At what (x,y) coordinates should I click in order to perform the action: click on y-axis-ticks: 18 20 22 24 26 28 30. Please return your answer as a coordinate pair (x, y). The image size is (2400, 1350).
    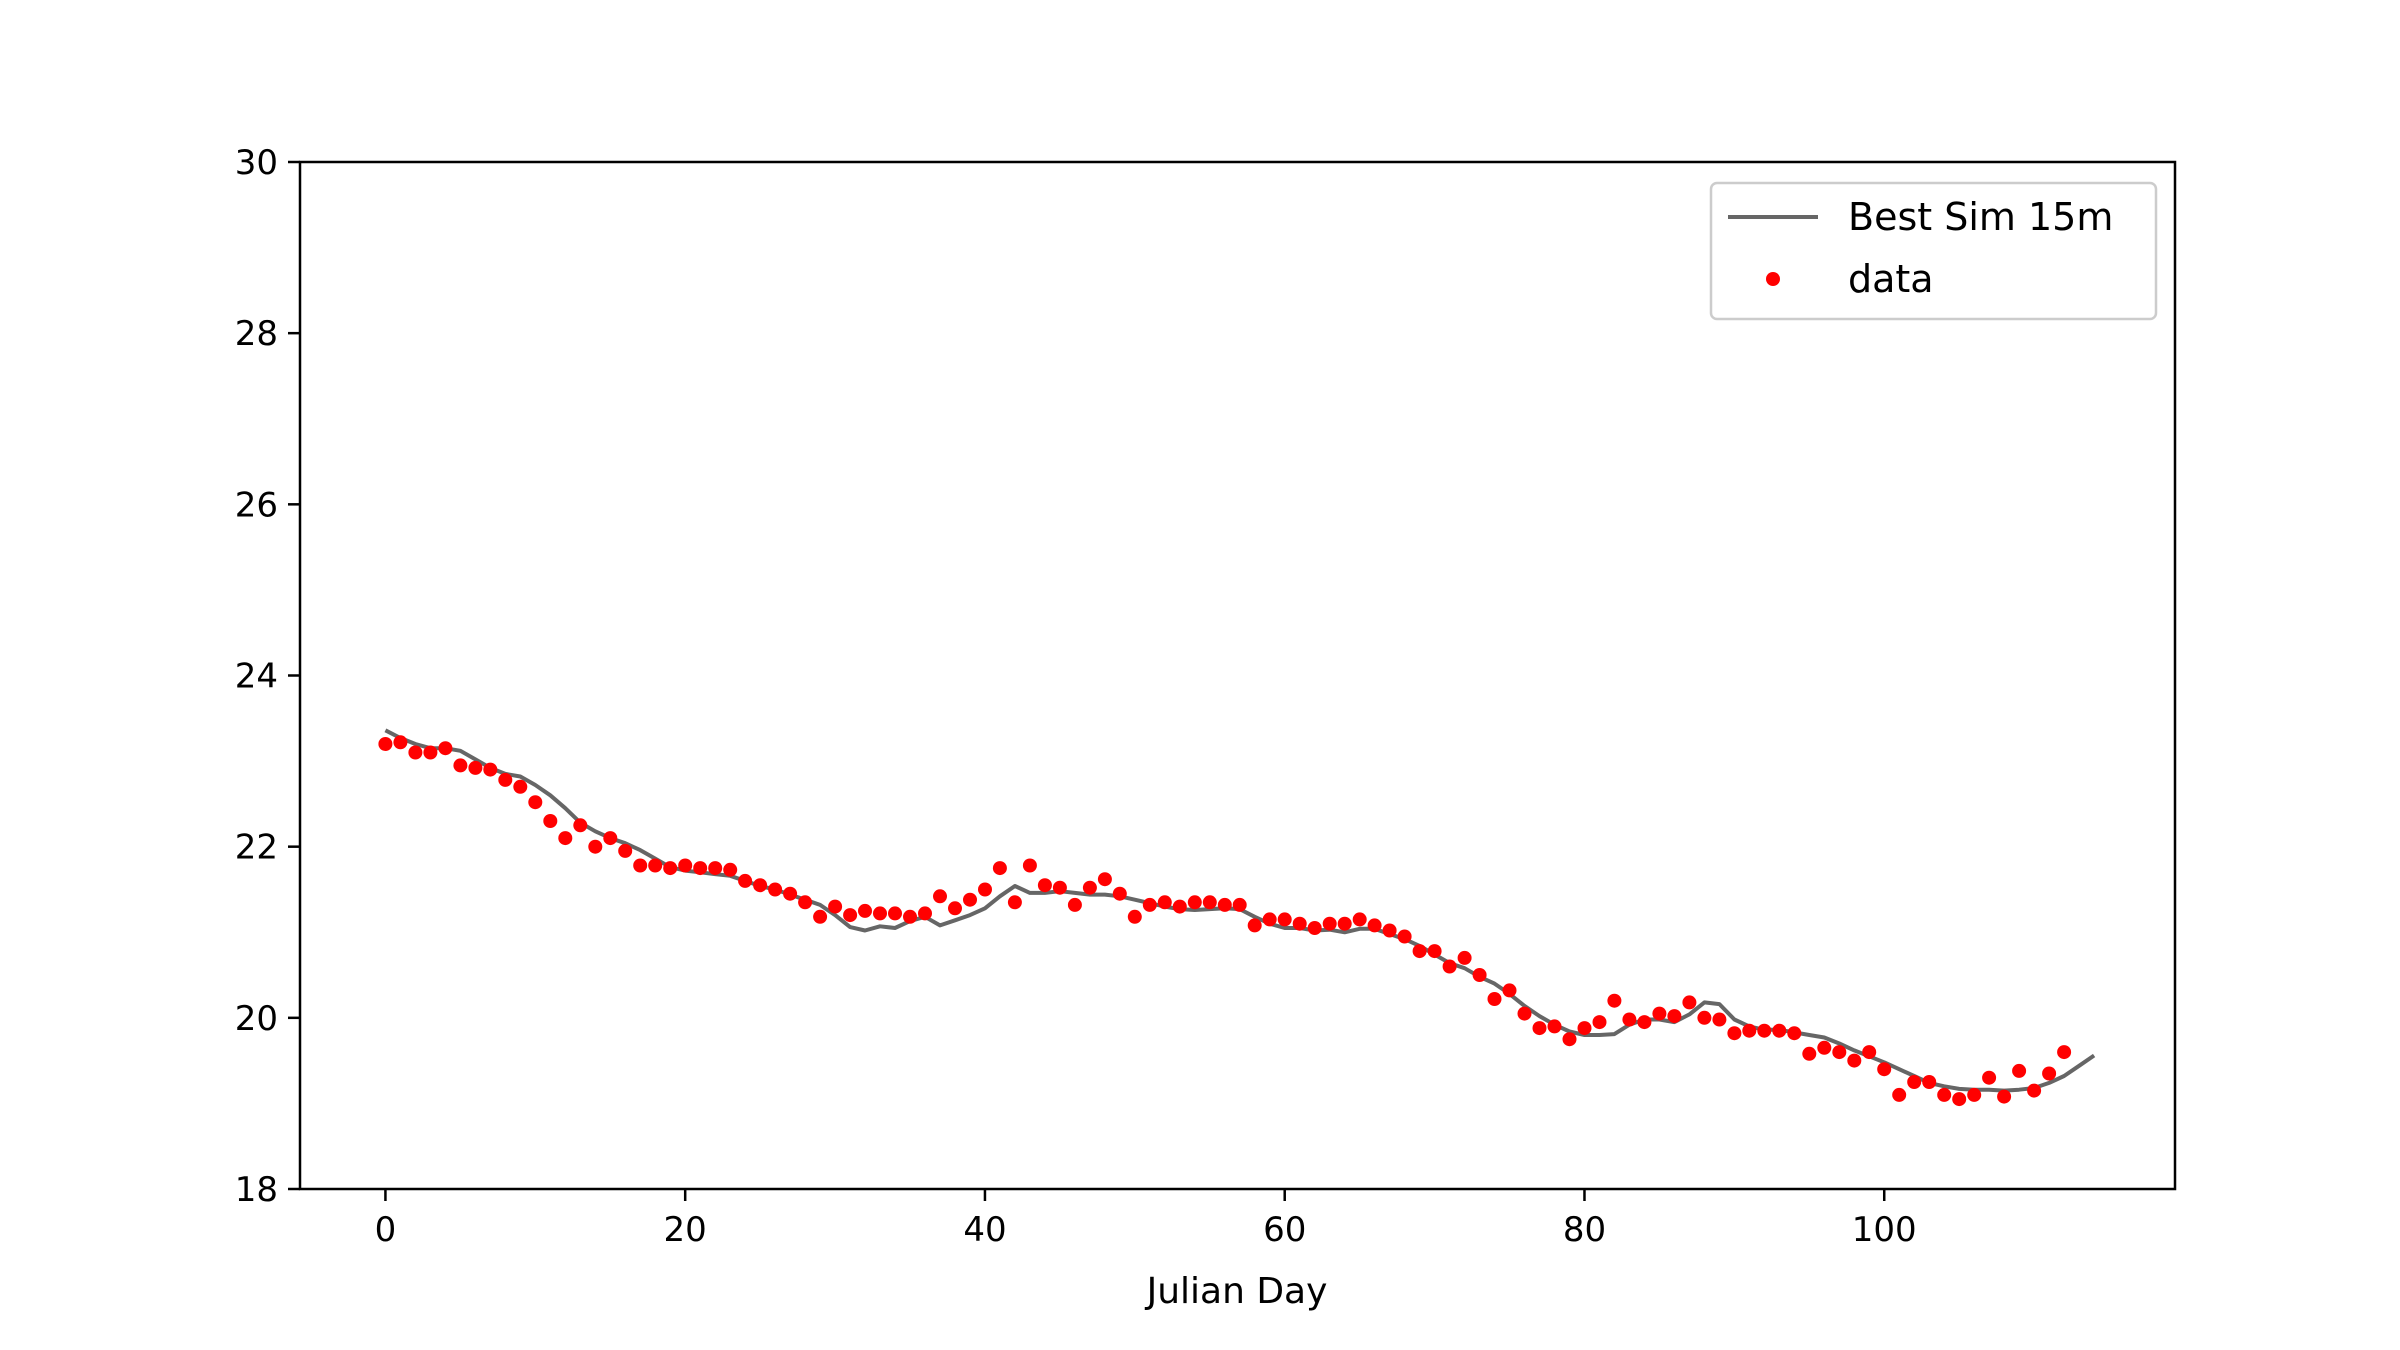
    Looking at the image, I should click on (267, 676).